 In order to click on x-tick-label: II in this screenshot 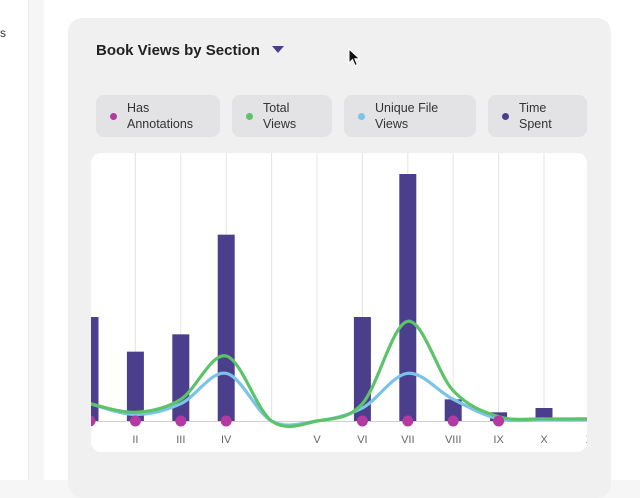, I will do `click(135, 440)`.